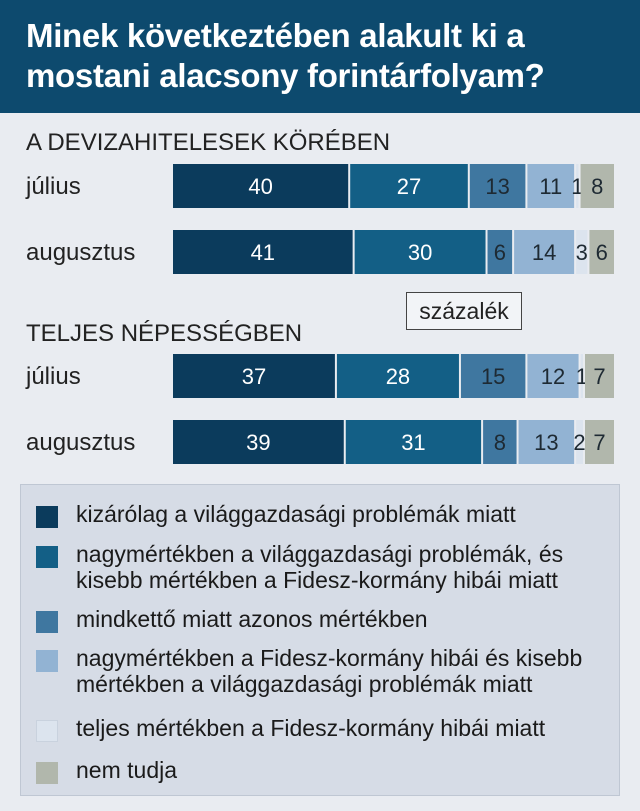  I want to click on unit-label: százalék, so click(464, 311).